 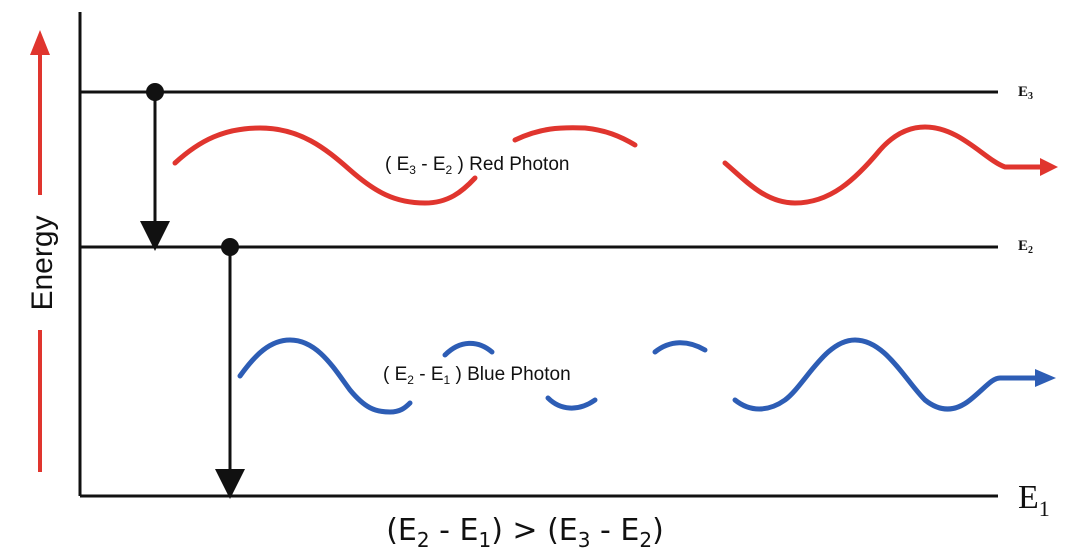 I want to click on blue-photon-arrowhead, so click(x=1045, y=378).